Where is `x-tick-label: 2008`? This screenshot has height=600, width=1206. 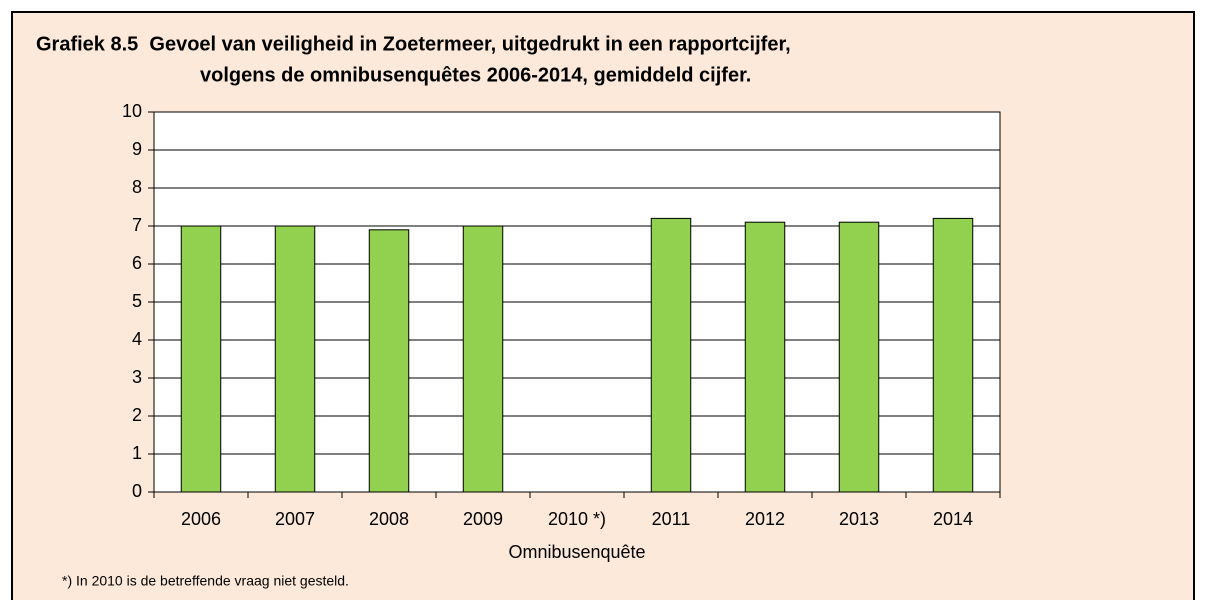 x-tick-label: 2008 is located at coordinates (389, 519).